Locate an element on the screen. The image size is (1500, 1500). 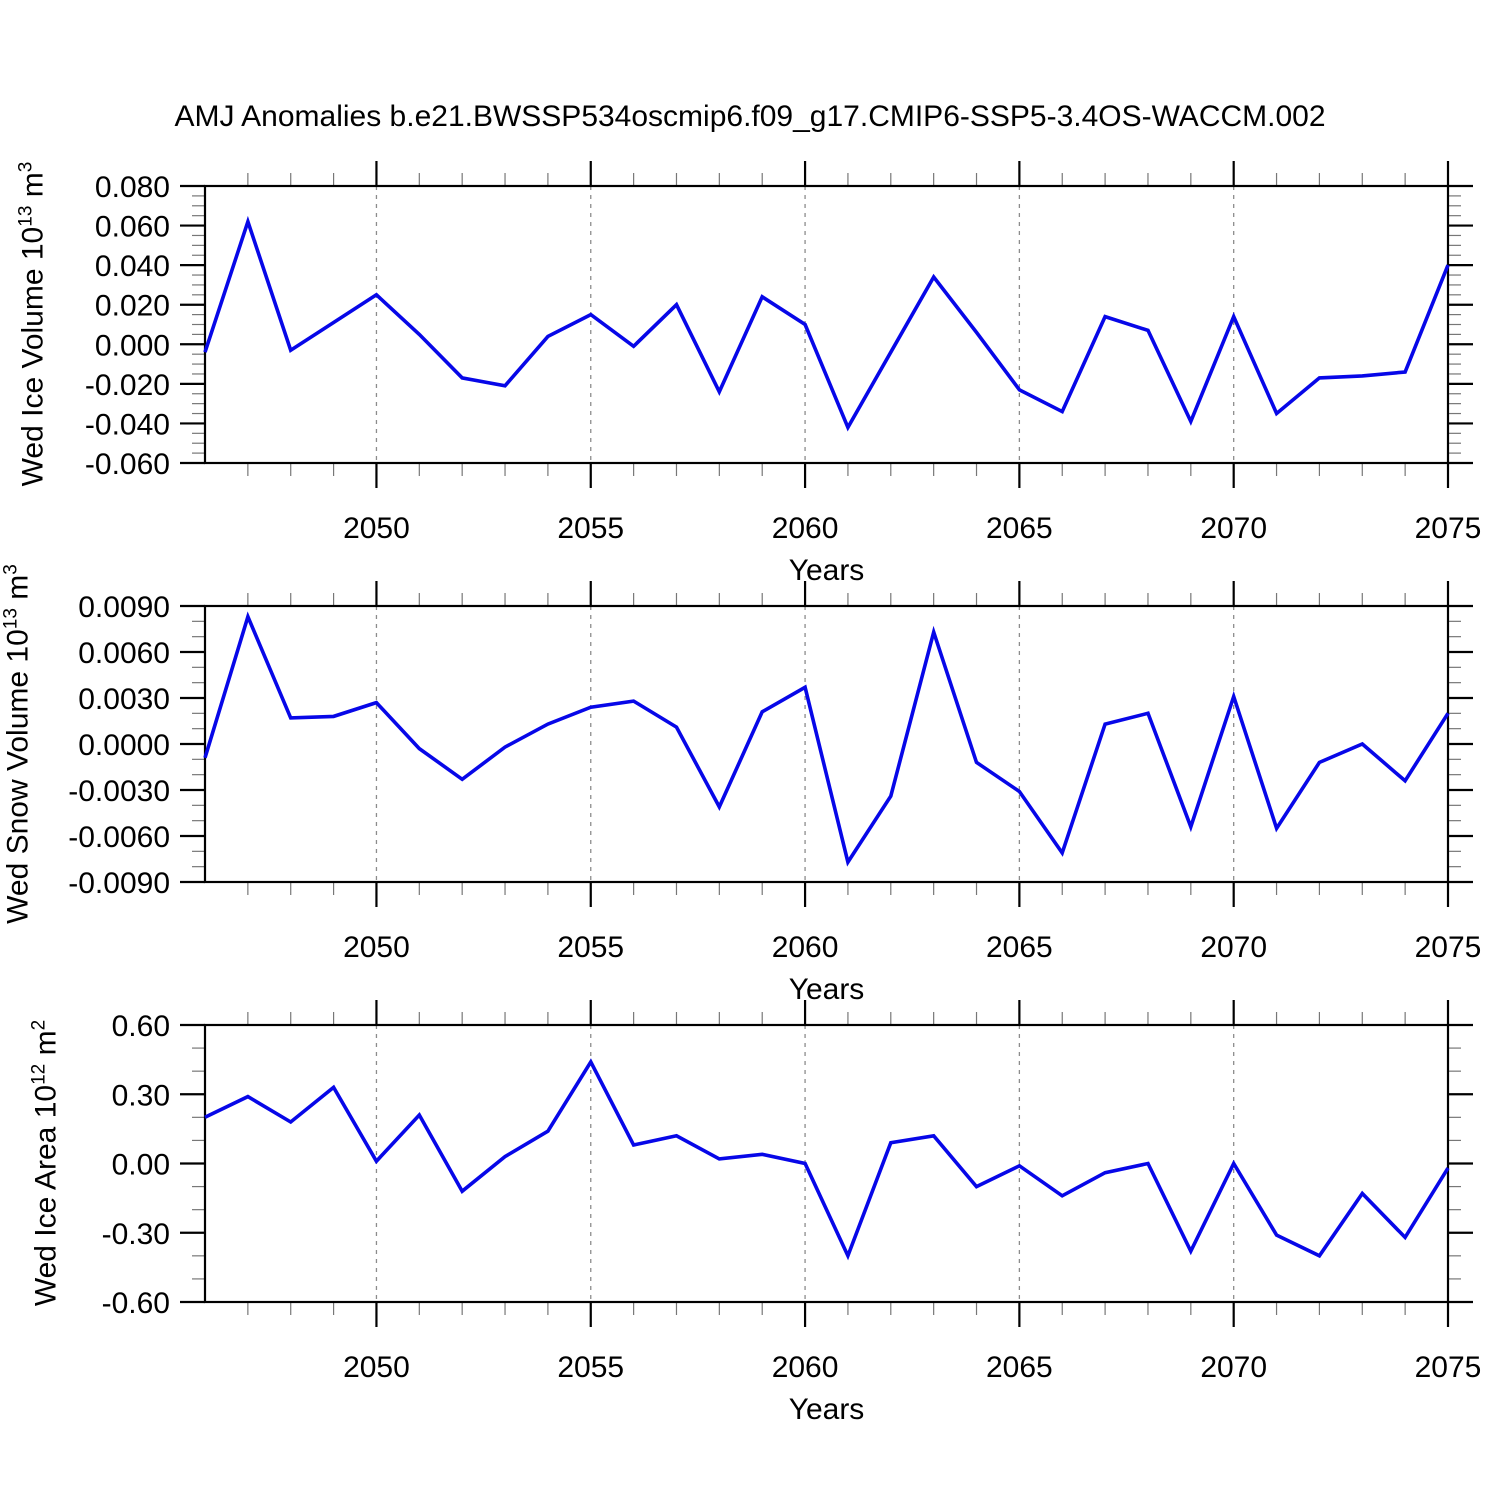
y-tick-label: 0.0000 is located at coordinates (124, 745).